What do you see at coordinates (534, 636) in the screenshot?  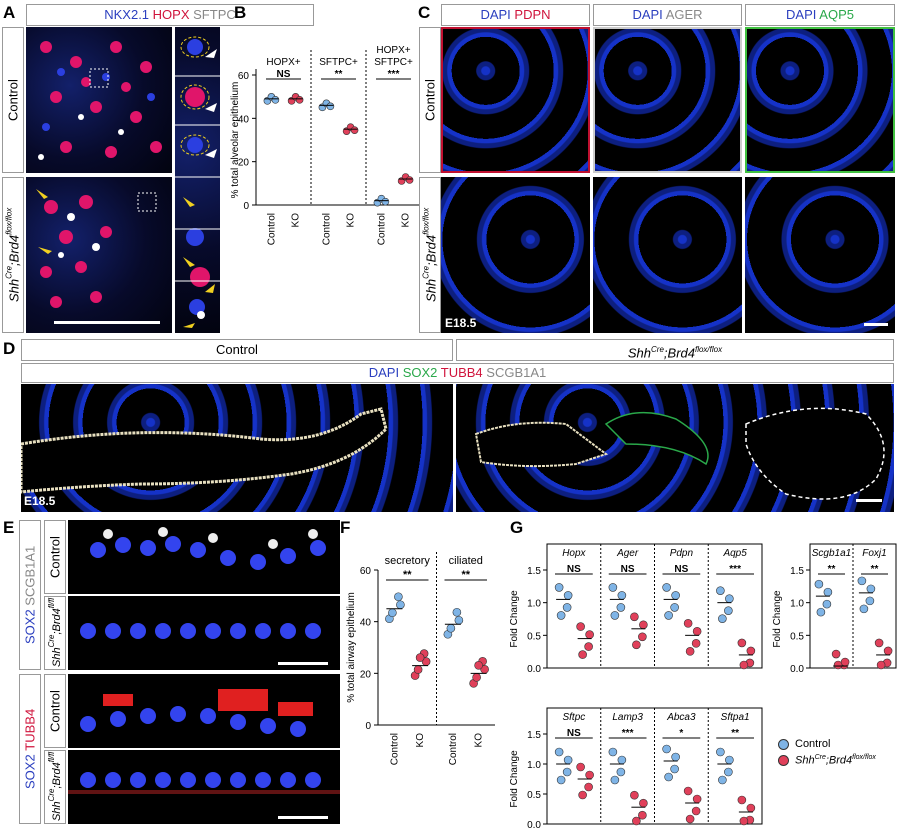 I see `tick-label-y-g-top: 0.5` at bounding box center [534, 636].